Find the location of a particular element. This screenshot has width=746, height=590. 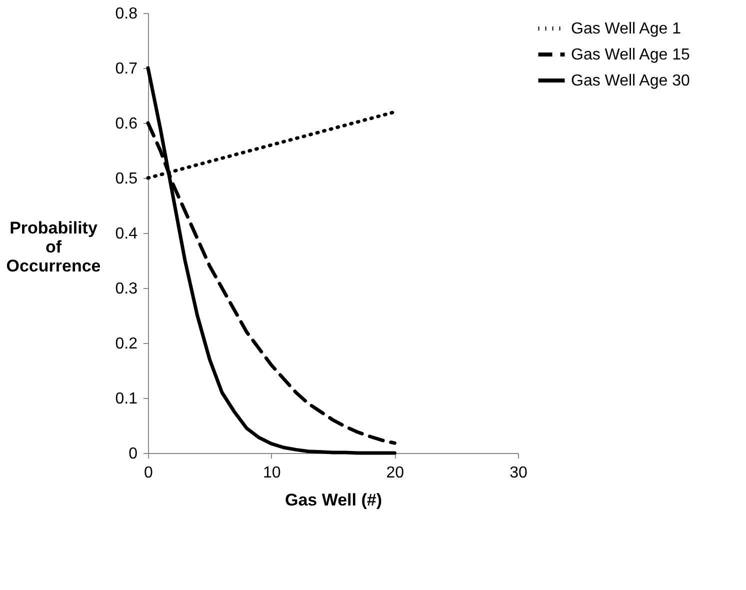

y-tick-label: 0.1 is located at coordinates (126, 399).